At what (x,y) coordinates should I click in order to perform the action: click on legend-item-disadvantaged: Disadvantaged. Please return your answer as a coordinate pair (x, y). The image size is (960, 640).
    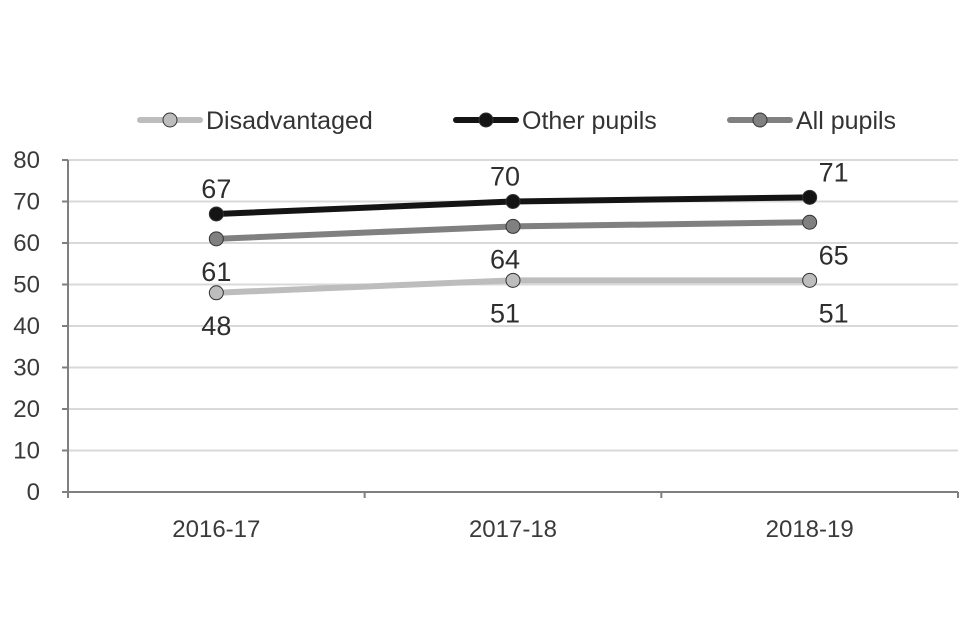
    Looking at the image, I should click on (255, 121).